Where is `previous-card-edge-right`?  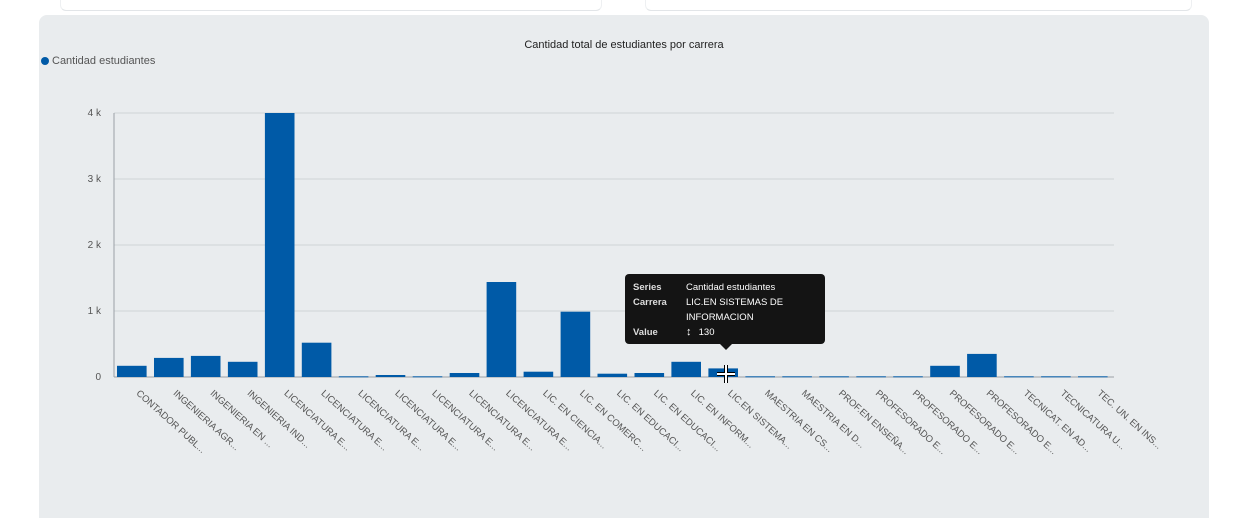 previous-card-edge-right is located at coordinates (918, 5).